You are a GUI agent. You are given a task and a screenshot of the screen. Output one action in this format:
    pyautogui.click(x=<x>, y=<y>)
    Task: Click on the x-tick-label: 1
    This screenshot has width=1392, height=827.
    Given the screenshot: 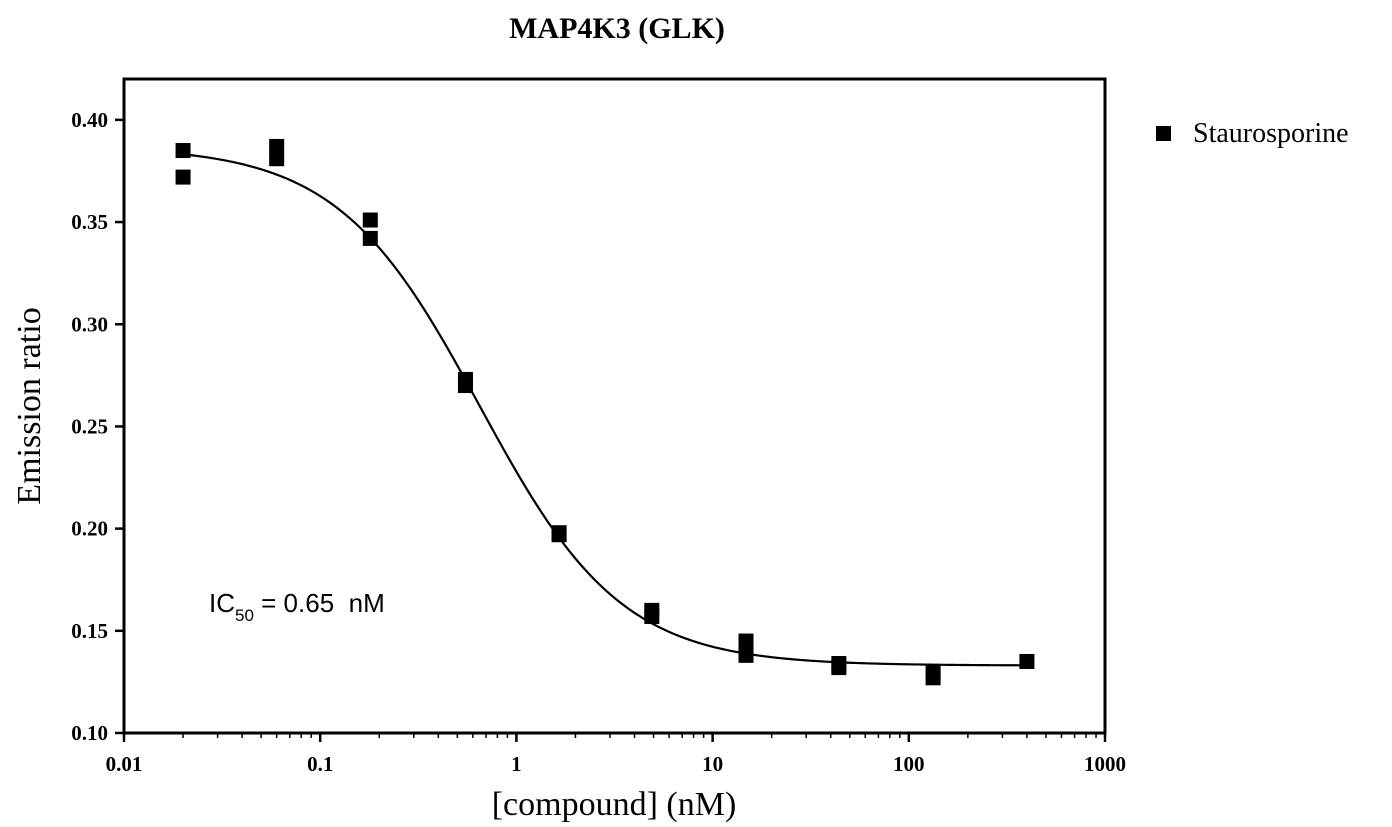 What is the action you would take?
    pyautogui.click(x=516, y=764)
    